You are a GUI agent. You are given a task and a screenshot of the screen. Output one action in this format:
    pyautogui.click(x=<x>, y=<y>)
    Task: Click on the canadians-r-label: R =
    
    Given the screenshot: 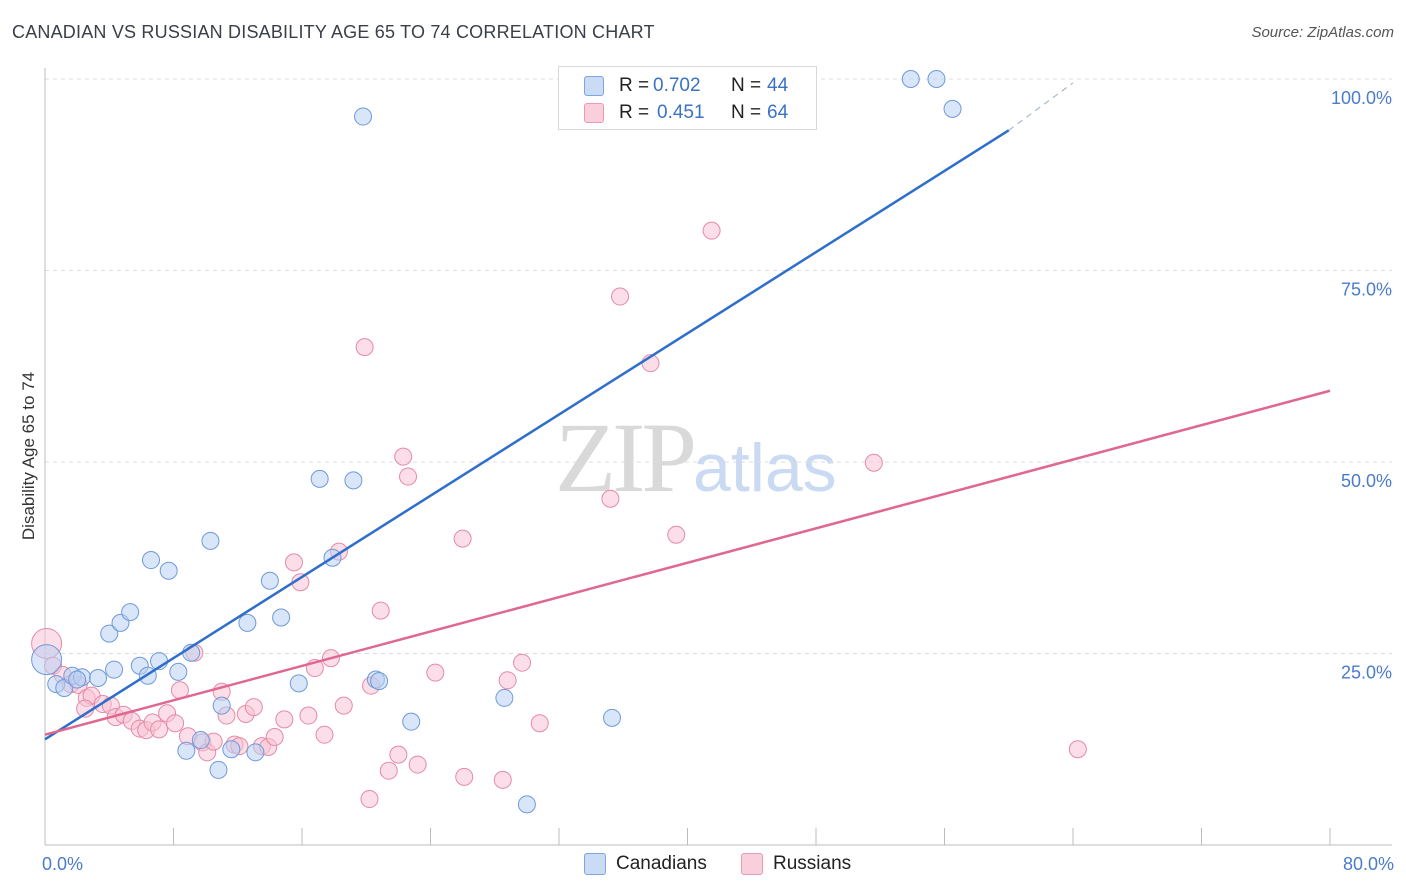 What is the action you would take?
    pyautogui.click(x=634, y=85)
    